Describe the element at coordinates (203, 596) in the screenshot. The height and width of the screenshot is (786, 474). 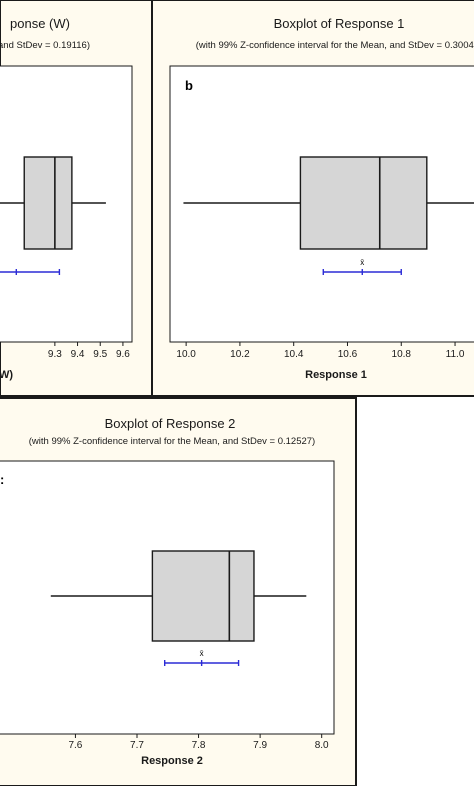
I see `panel-3-interquartile-box` at that location.